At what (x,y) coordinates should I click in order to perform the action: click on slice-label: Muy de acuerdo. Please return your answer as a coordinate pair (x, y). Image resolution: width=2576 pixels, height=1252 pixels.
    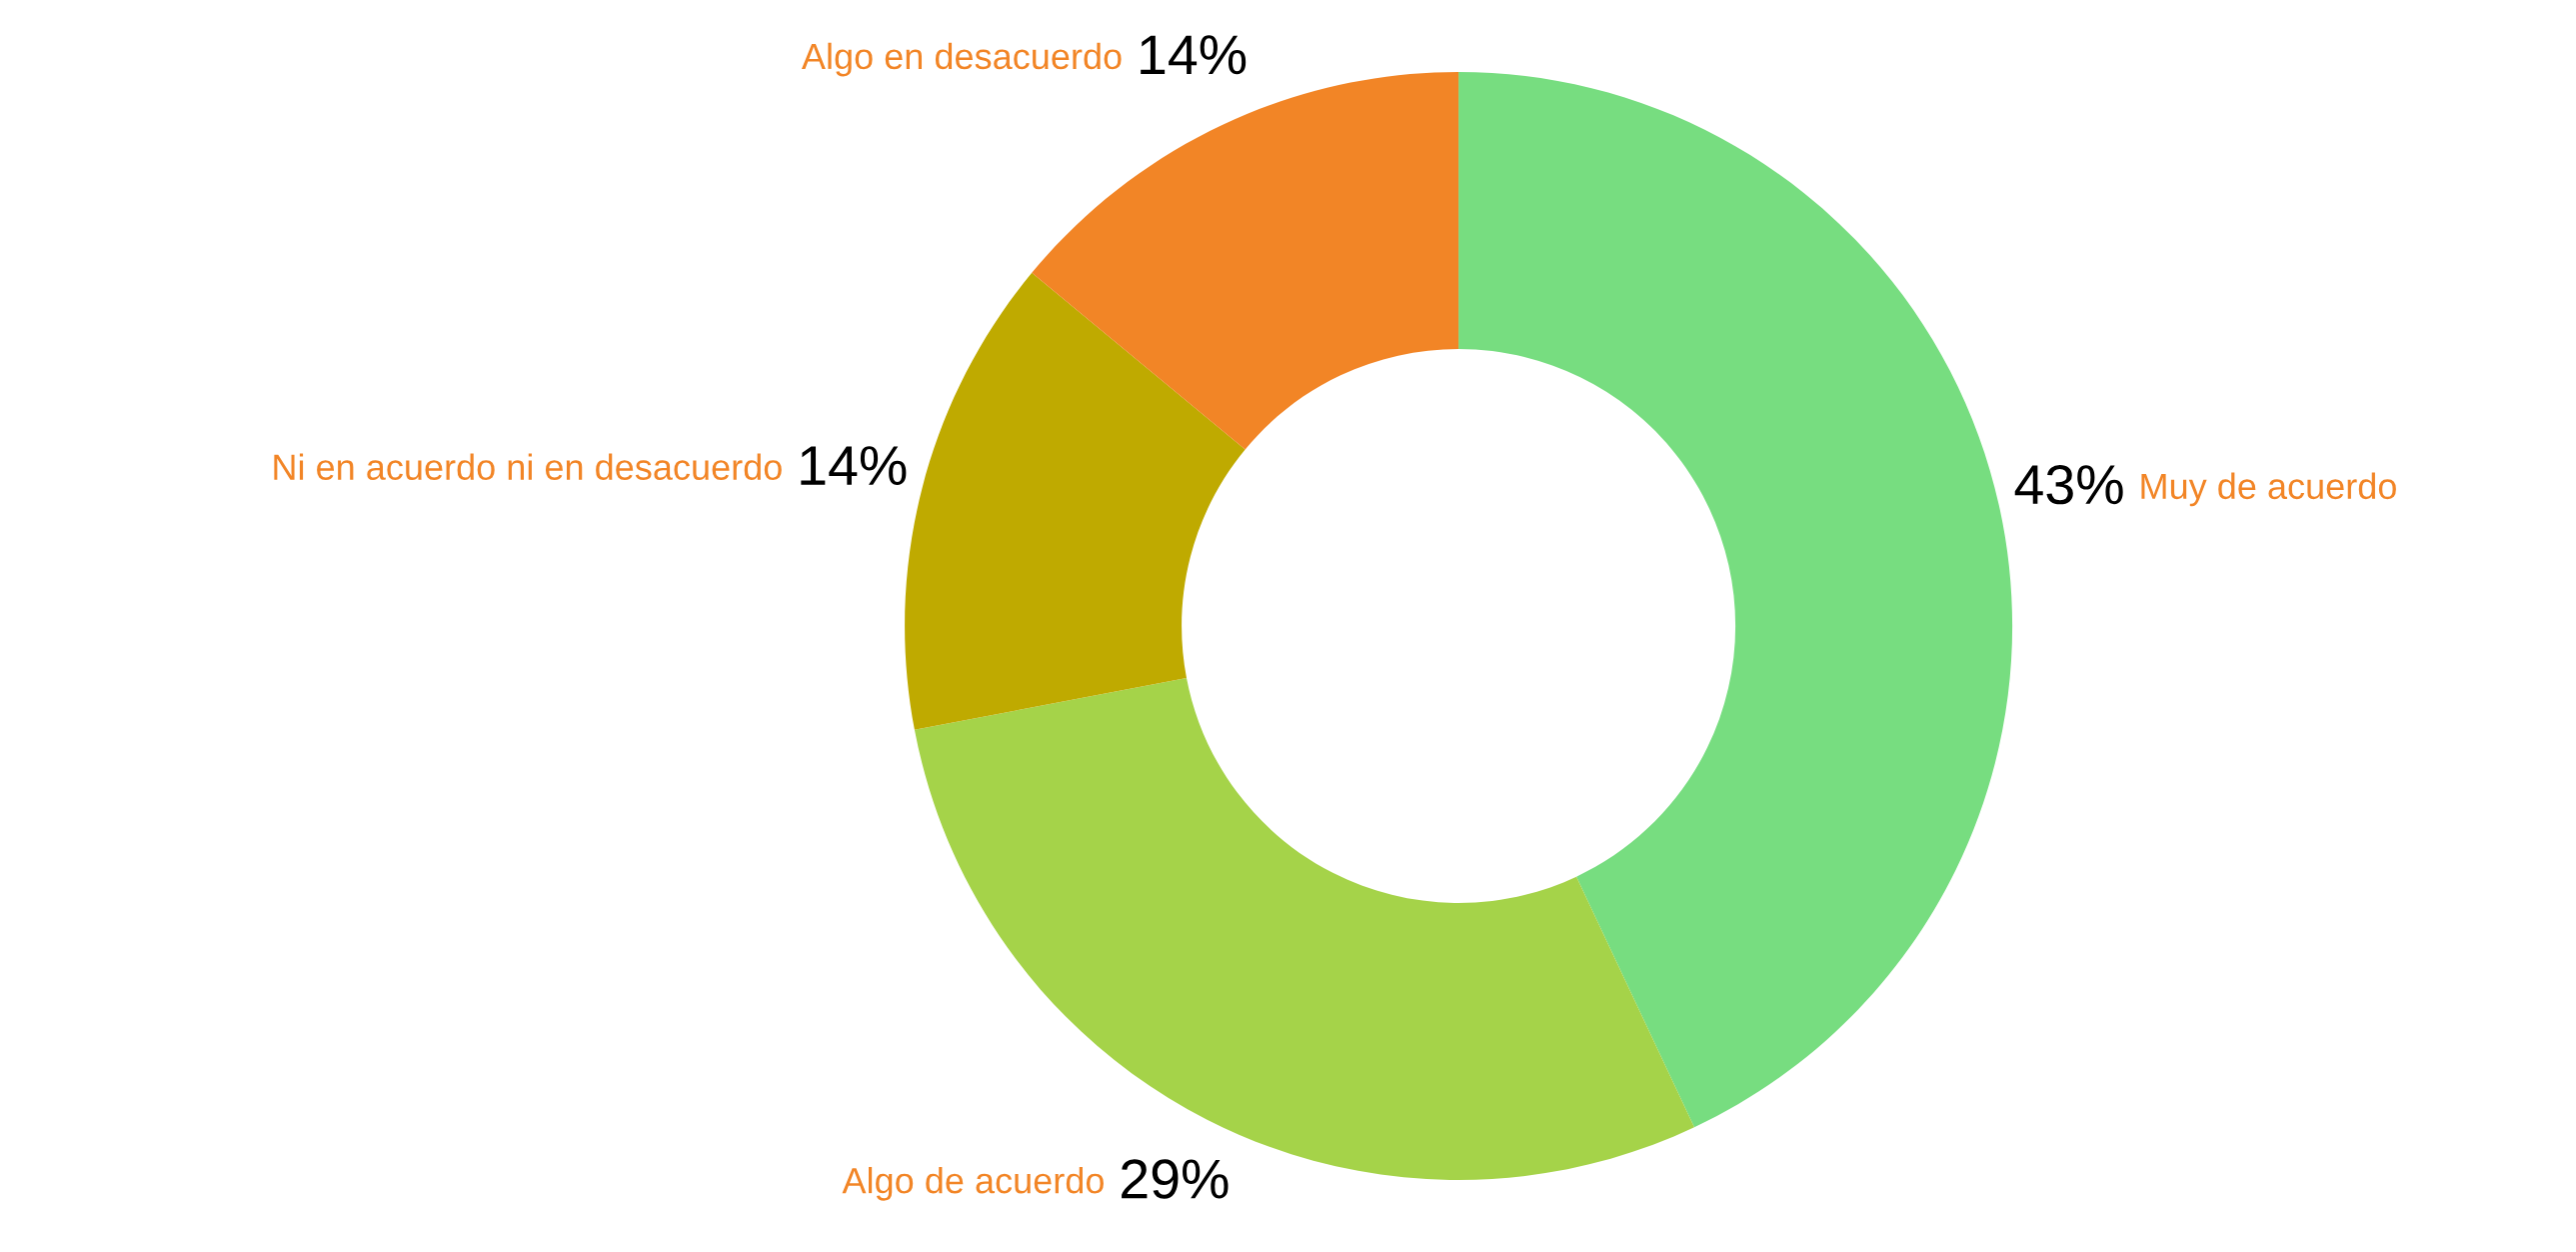
    Looking at the image, I should click on (2268, 489).